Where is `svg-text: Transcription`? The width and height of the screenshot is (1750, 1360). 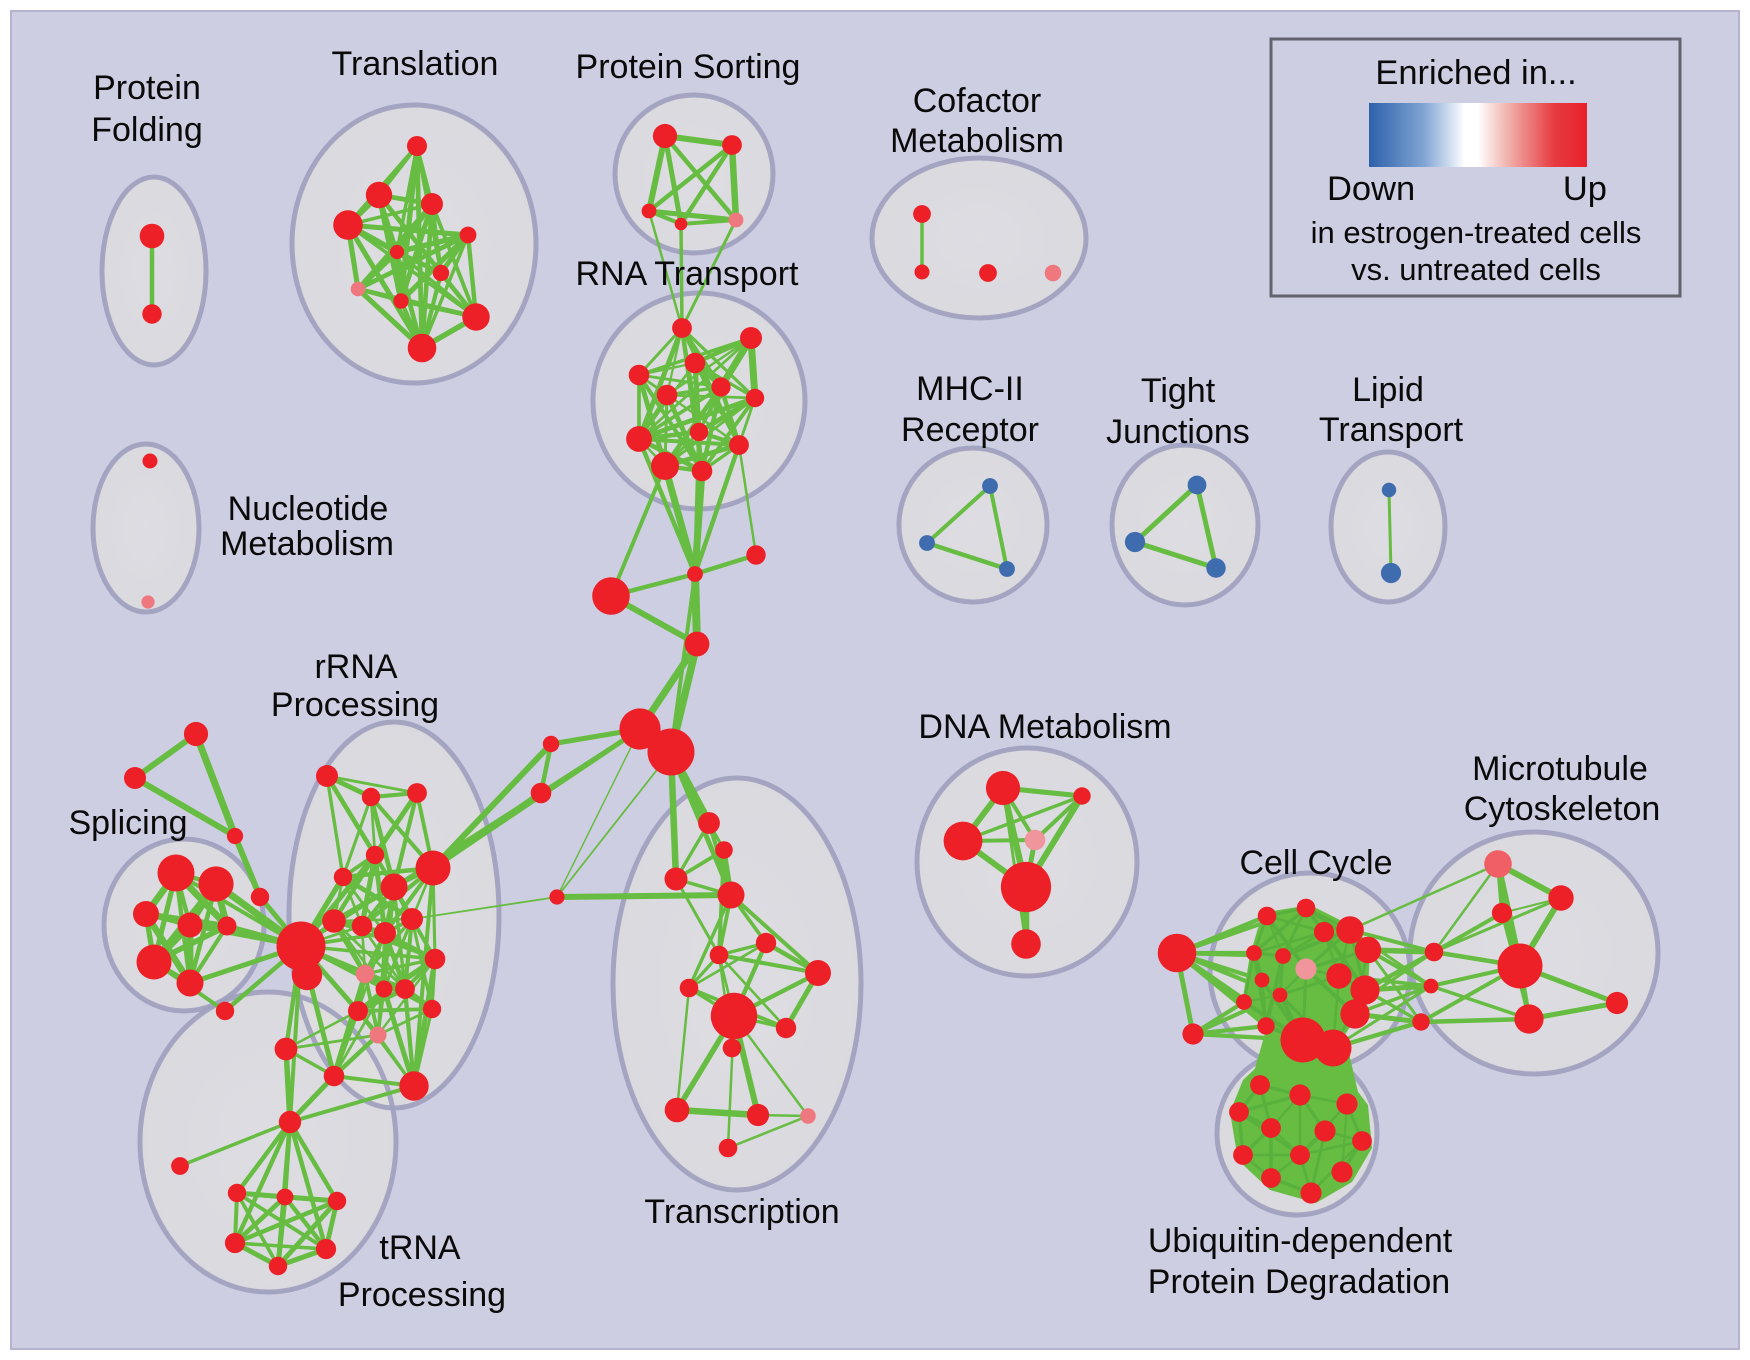 svg-text: Transcription is located at coordinates (741, 1212).